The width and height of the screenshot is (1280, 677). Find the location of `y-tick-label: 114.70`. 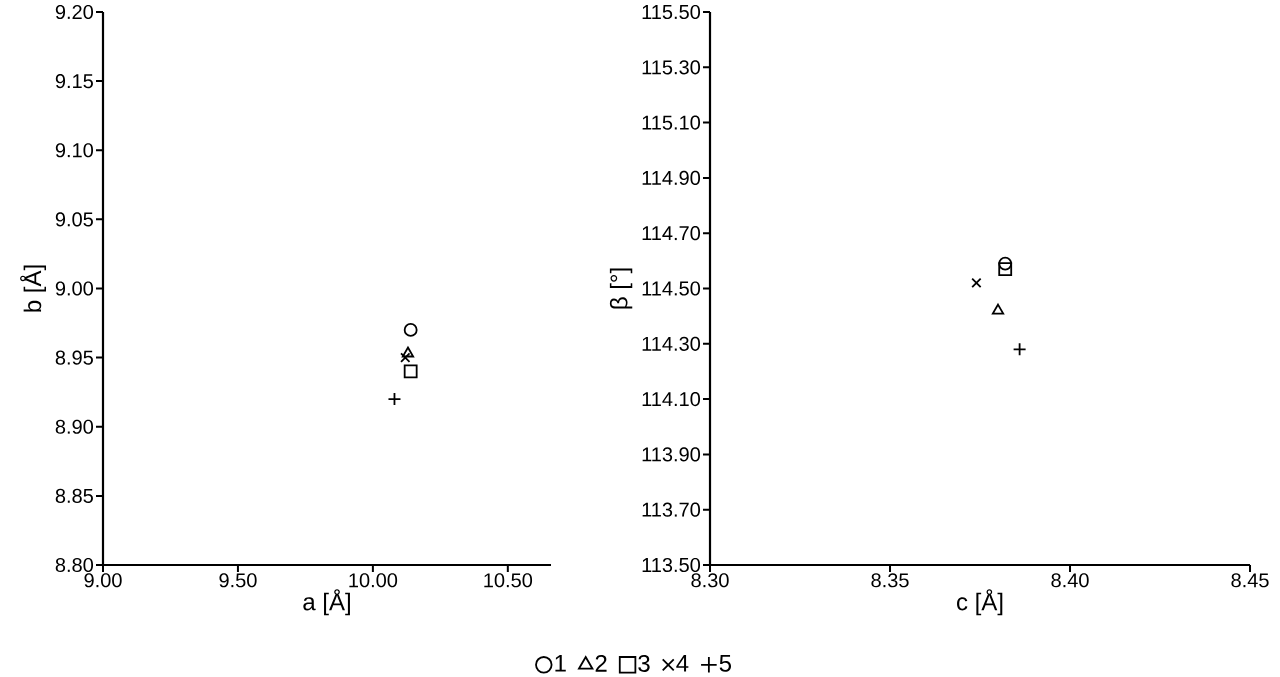

y-tick-label: 114.70 is located at coordinates (671, 233).